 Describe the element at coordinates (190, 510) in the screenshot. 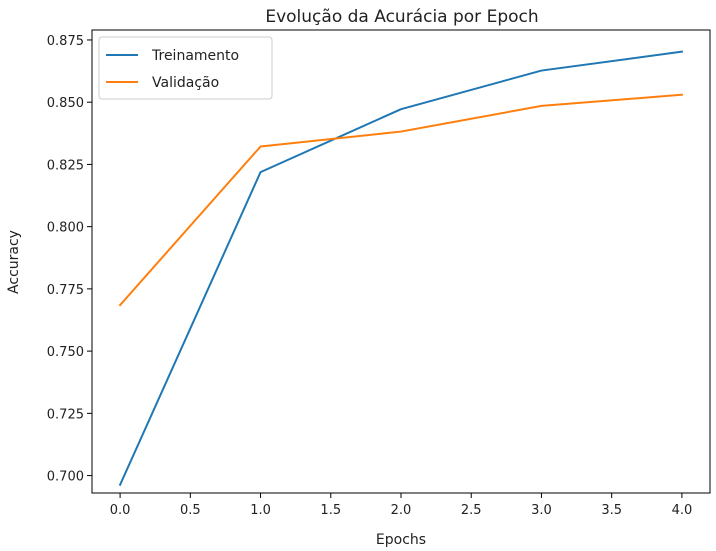

I see `x-tick-label: 0.5` at that location.